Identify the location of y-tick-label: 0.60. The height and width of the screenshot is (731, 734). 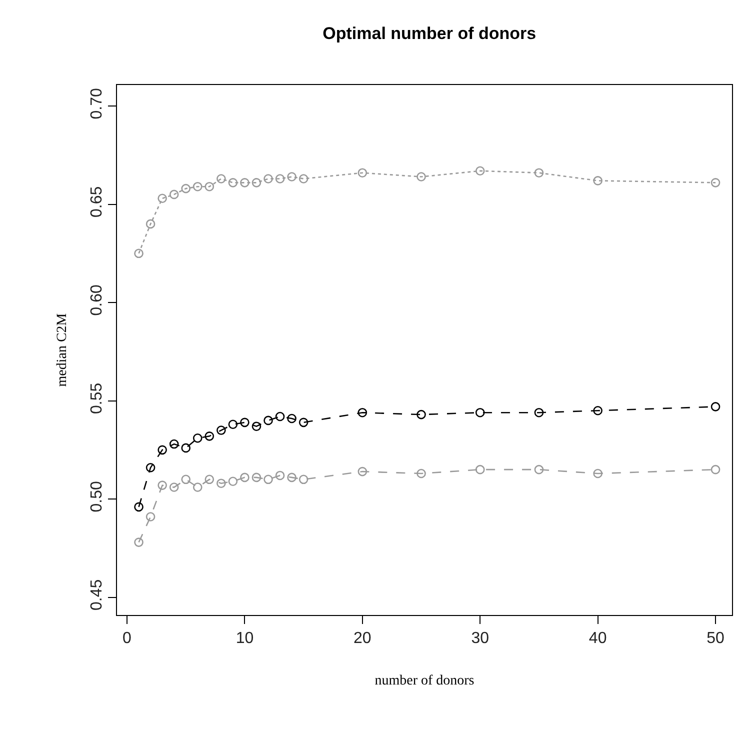
(97, 300).